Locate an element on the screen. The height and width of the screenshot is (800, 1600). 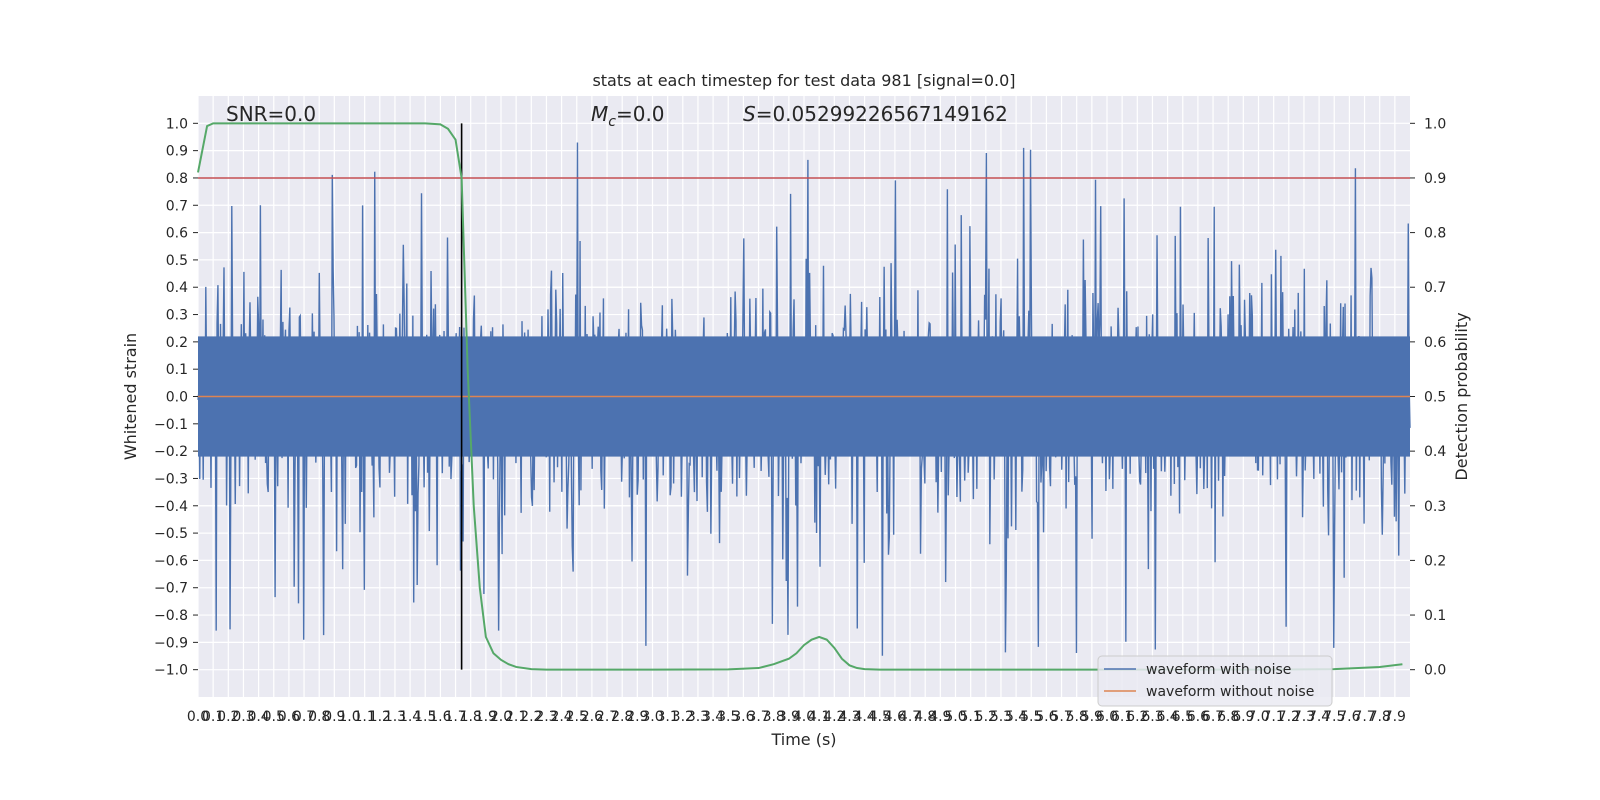
x-tick-label: 7.8 is located at coordinates (1380, 717).